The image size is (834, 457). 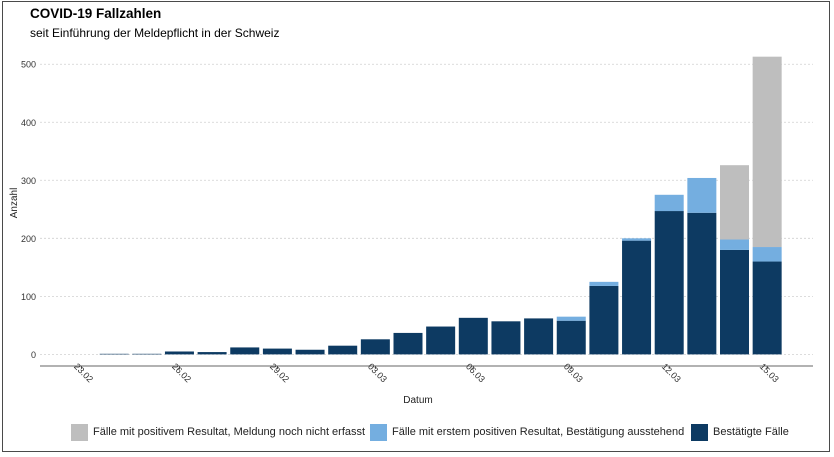 I want to click on bar-09.03-series-0, so click(x=571, y=337).